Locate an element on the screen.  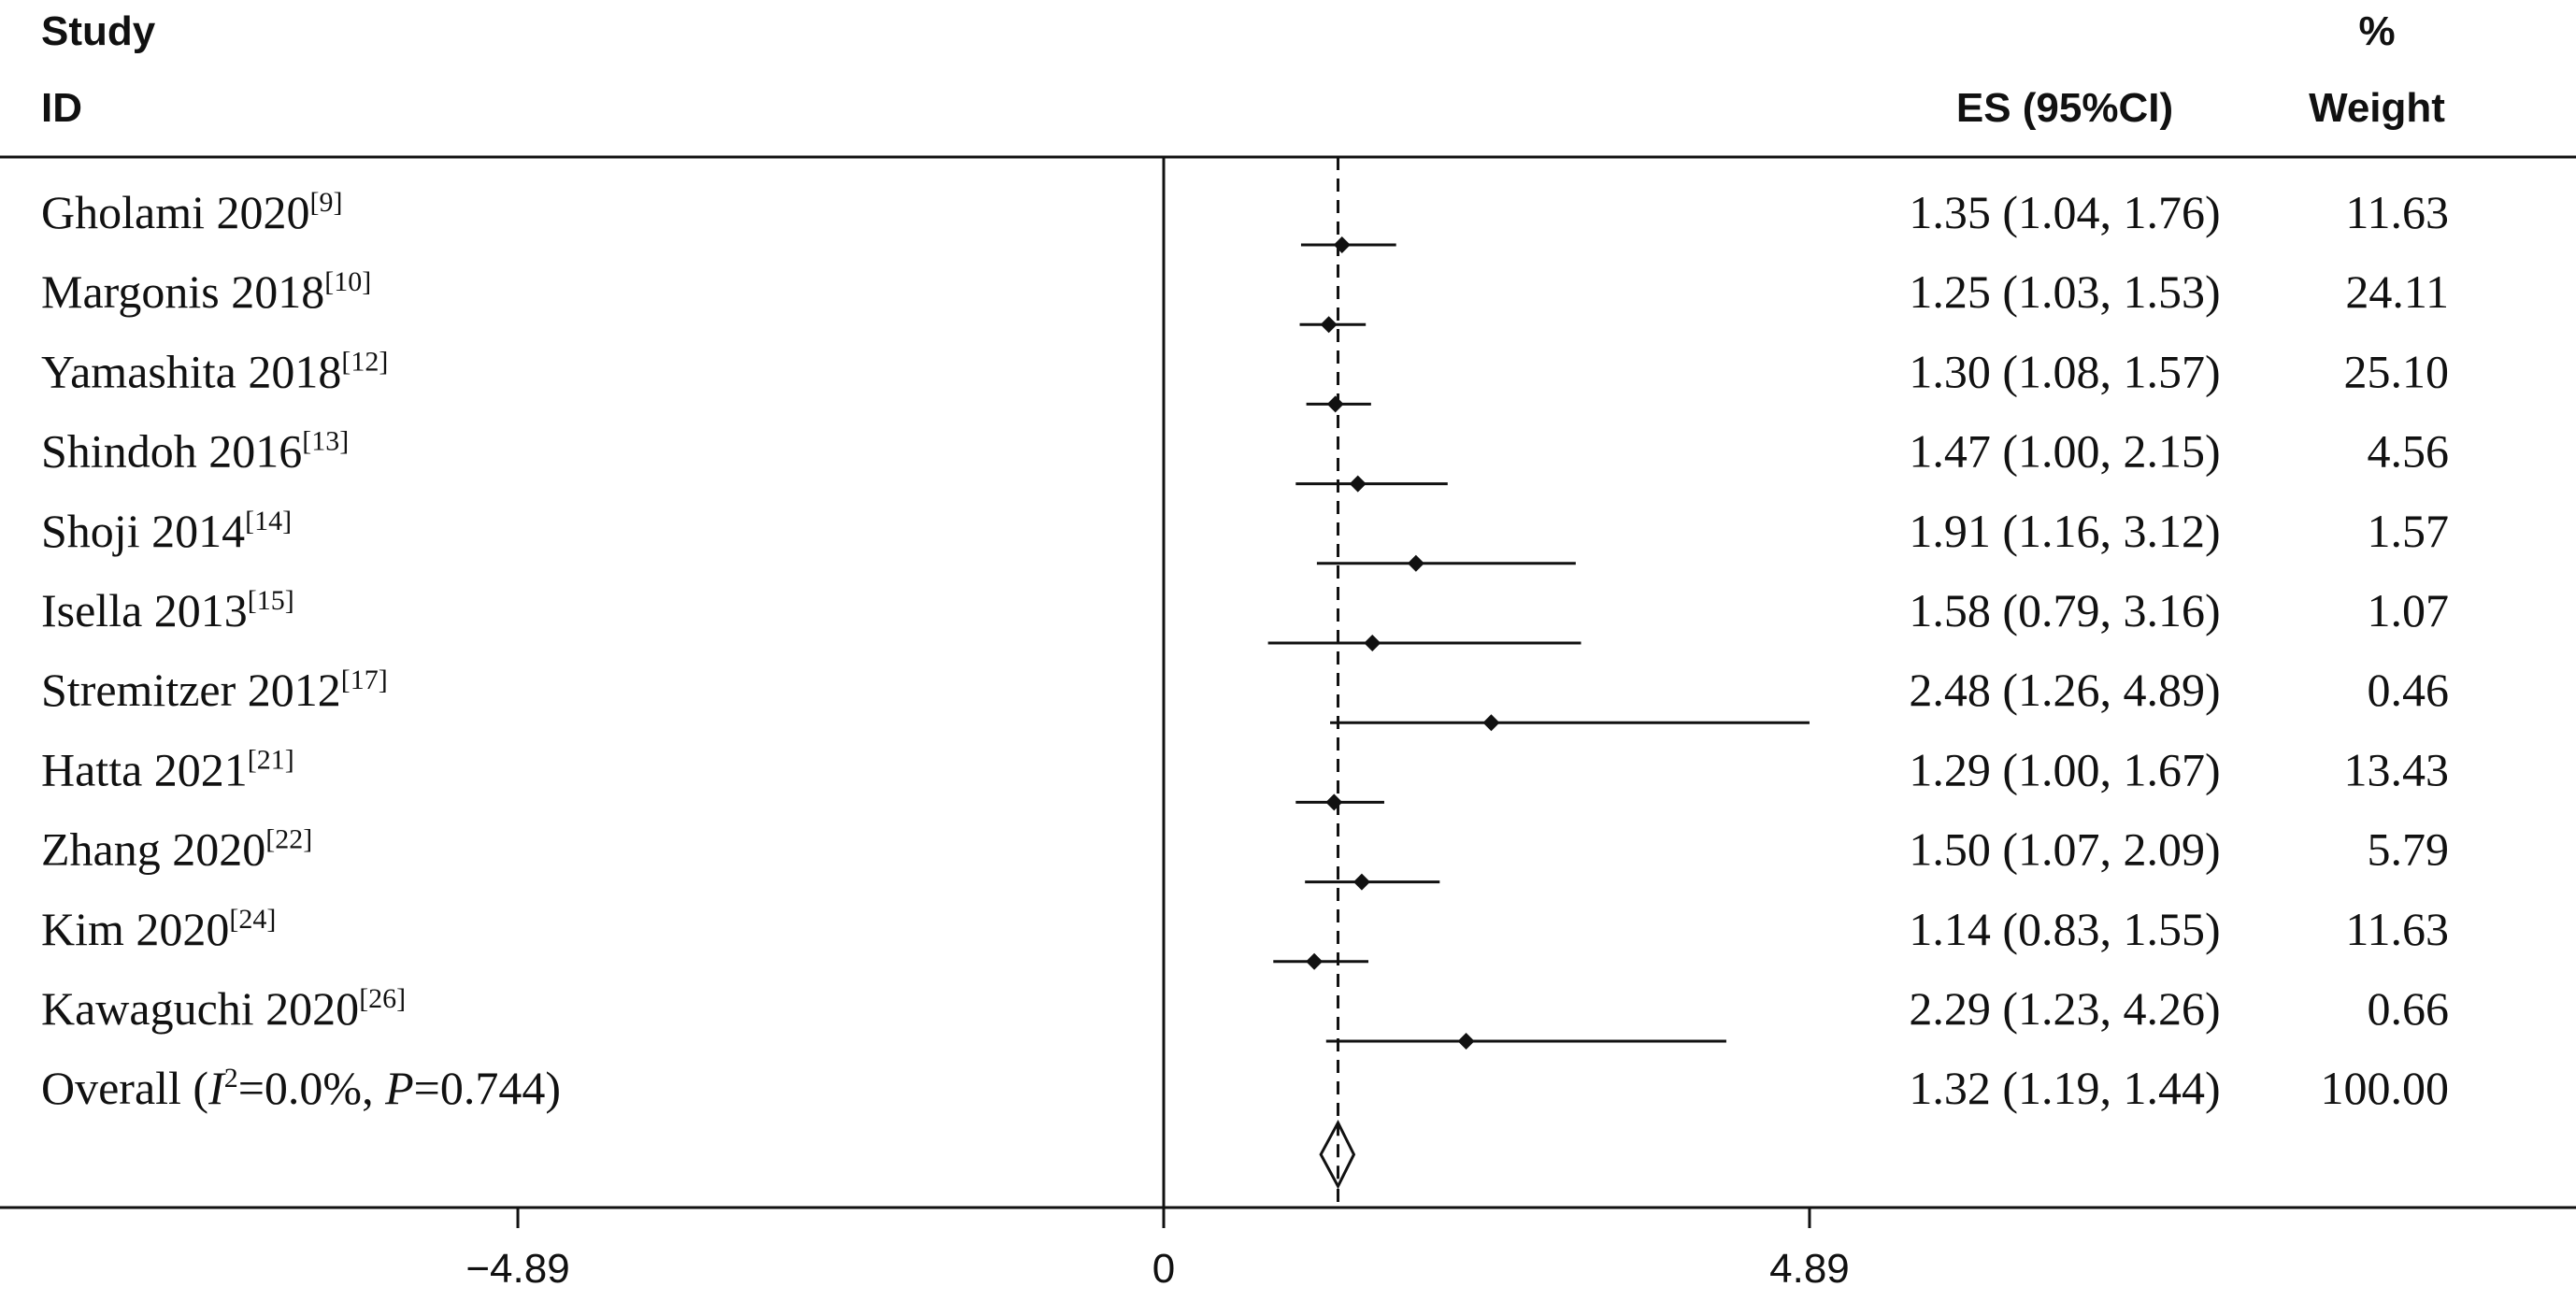
effect-size-value: 1.25 (1.03, 1.53) is located at coordinates (2064, 292).